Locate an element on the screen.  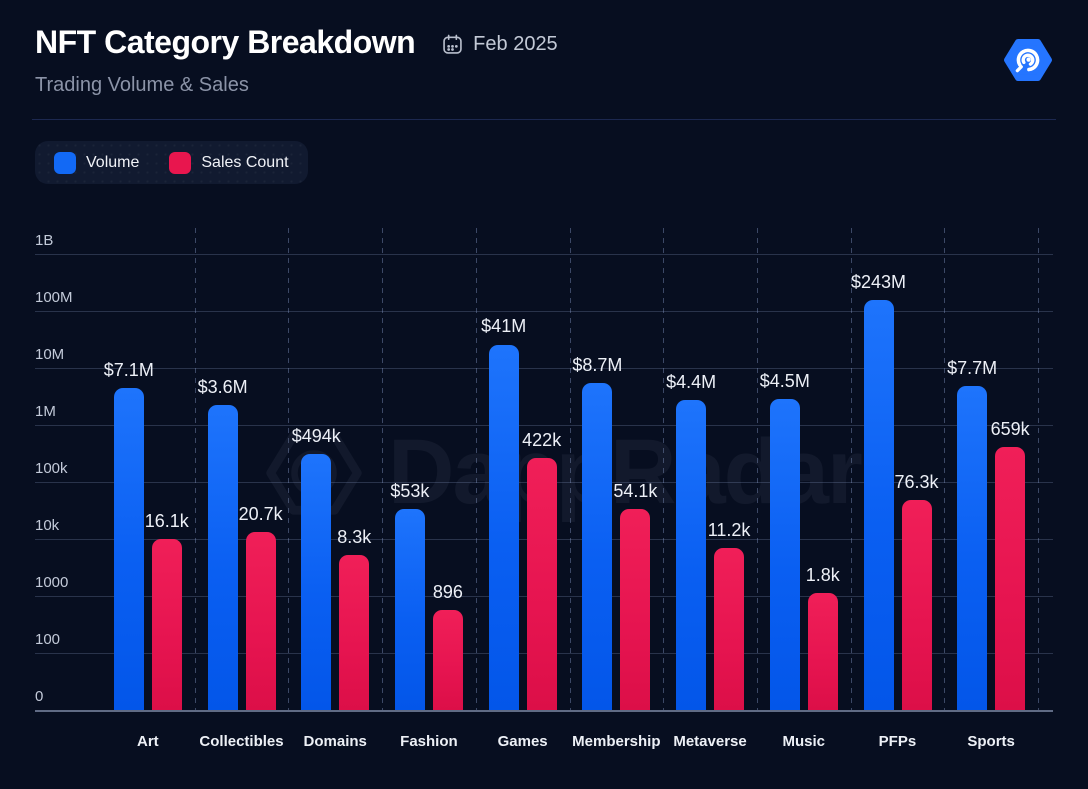
legend-item-volume: Volume is located at coordinates (97, 162).